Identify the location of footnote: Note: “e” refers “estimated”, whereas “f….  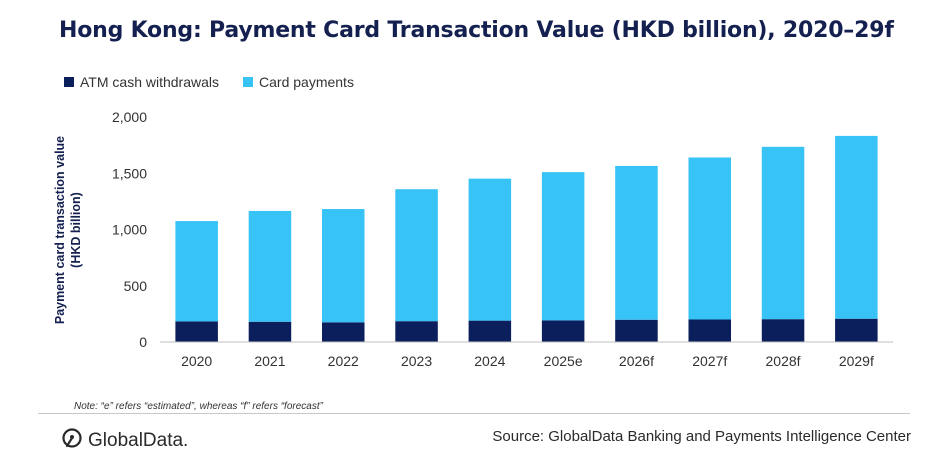
(198, 406).